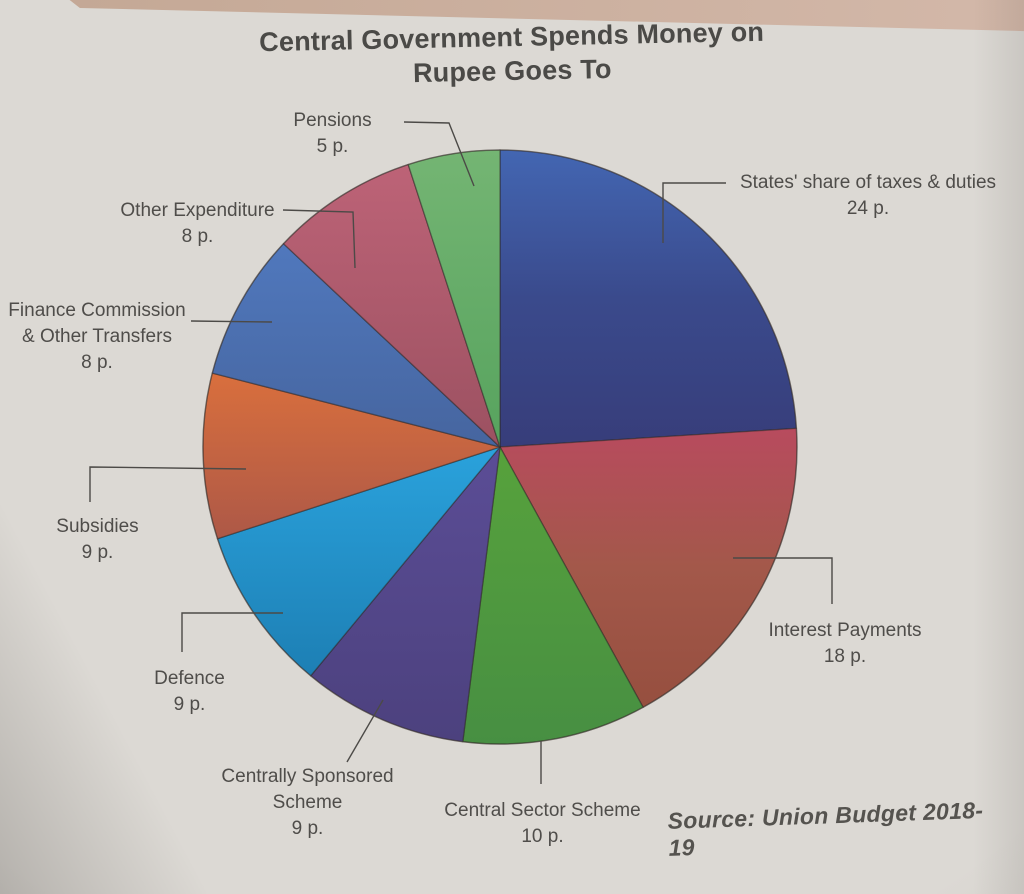  What do you see at coordinates (332, 134) in the screenshot?
I see `slice-label-pensions: Pensions 5 p.` at bounding box center [332, 134].